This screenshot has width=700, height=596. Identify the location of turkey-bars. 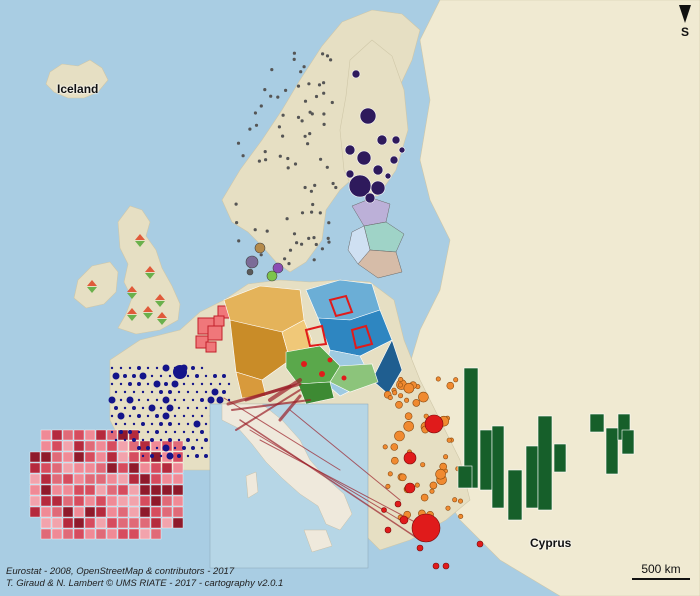
(546, 444).